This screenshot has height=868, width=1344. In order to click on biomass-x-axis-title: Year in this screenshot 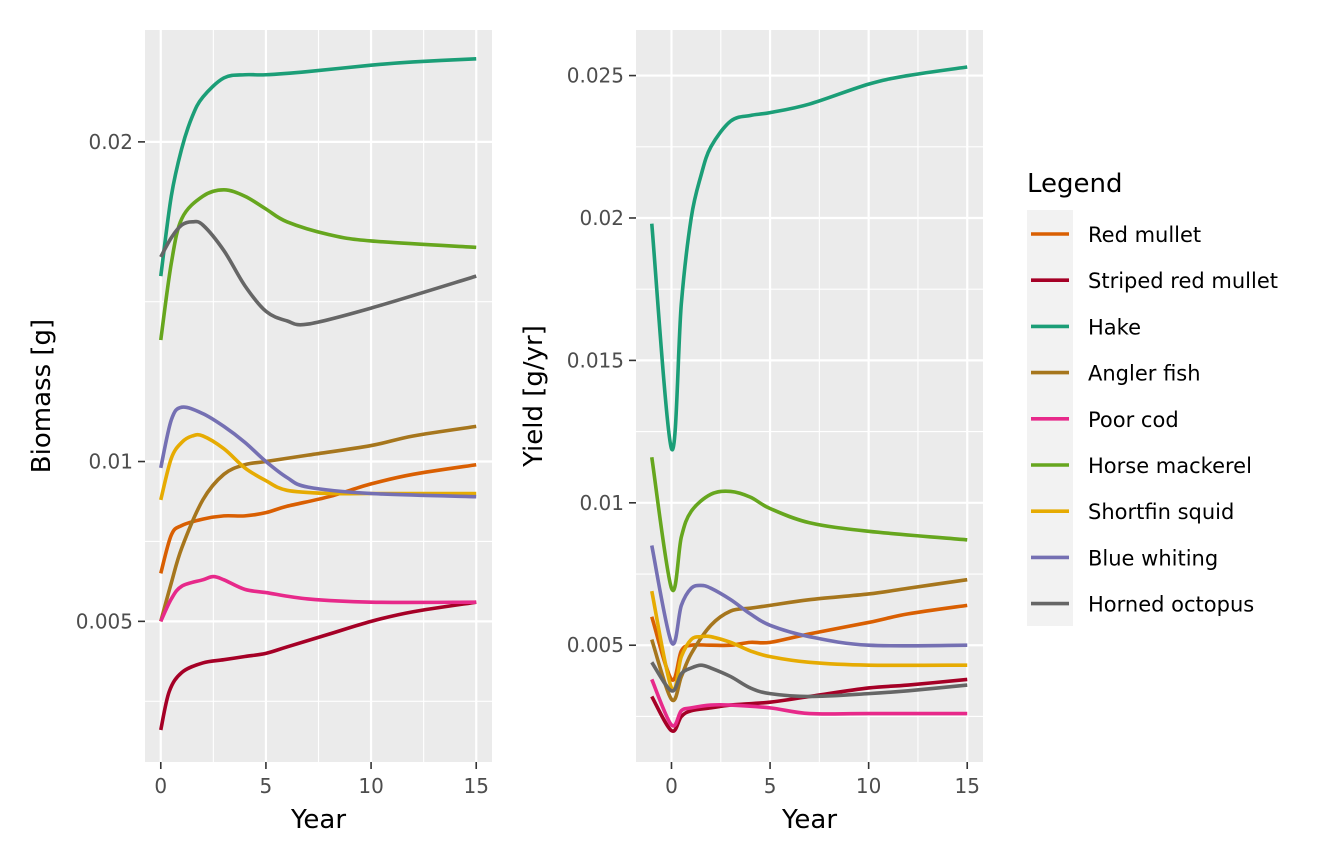, I will do `click(318, 820)`.